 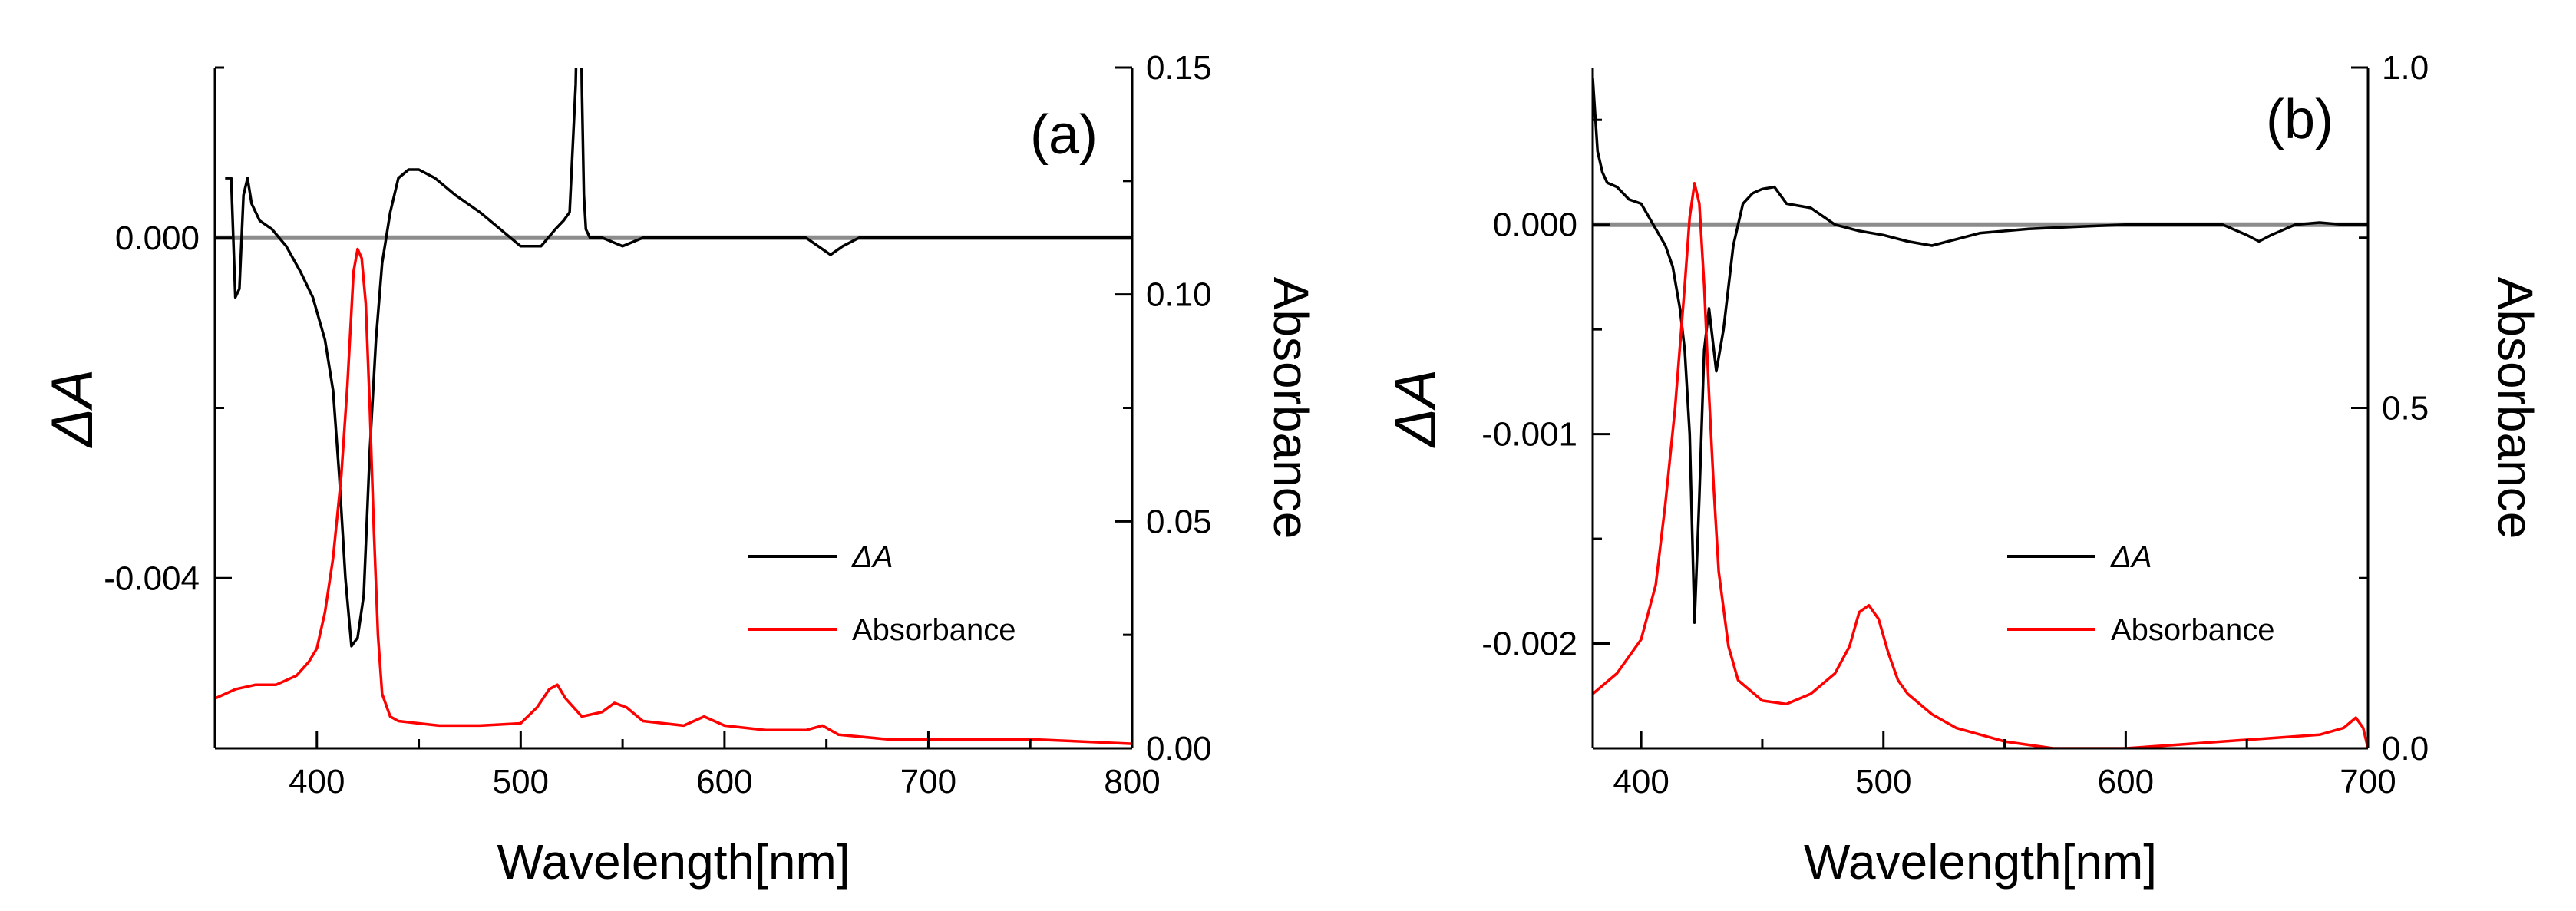 What do you see at coordinates (1179, 68) in the screenshot?
I see `y2-tick-label: 0.15` at bounding box center [1179, 68].